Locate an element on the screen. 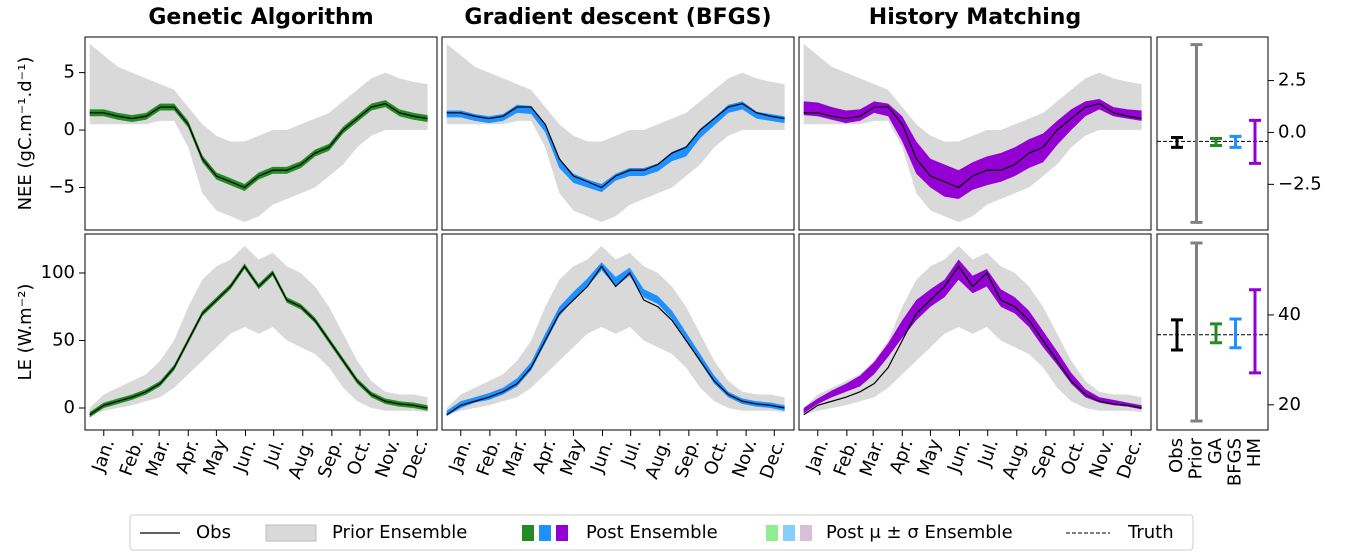  y2-tick-label: −2.5 is located at coordinates (1300, 183).